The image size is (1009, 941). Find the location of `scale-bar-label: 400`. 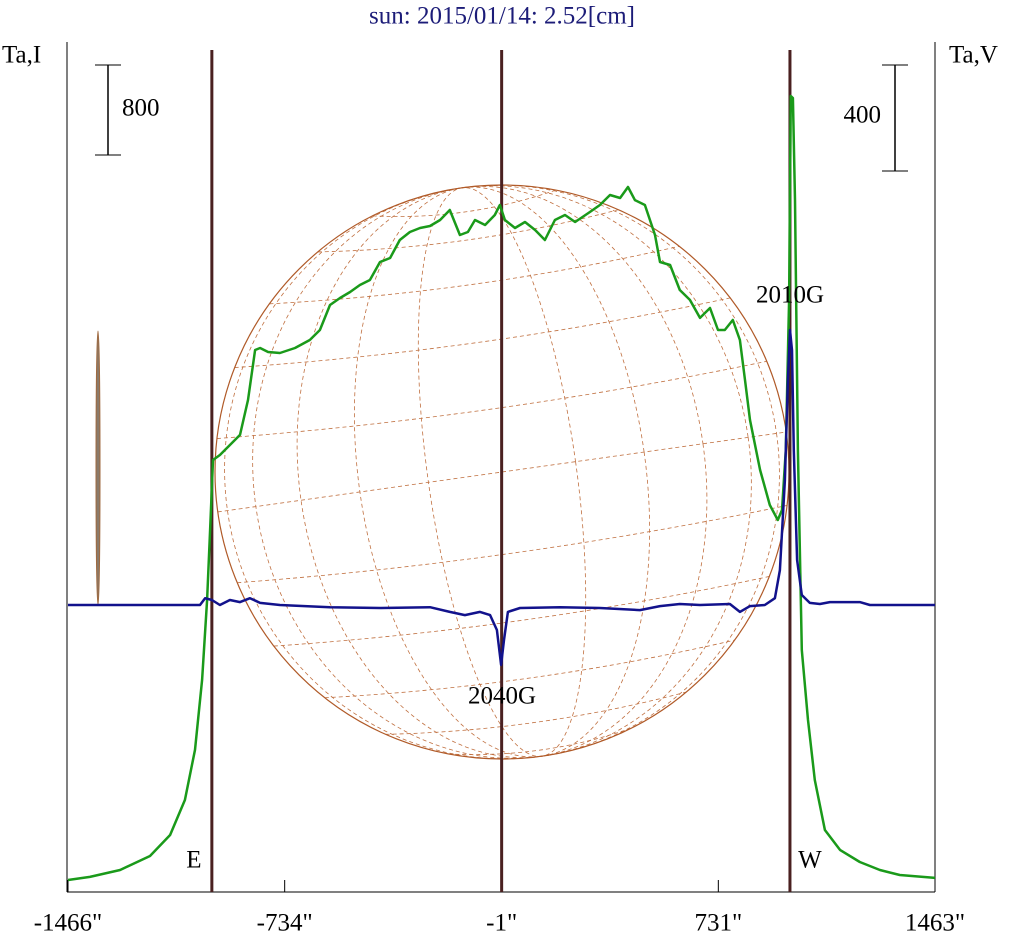

scale-bar-label: 400 is located at coordinates (863, 115).